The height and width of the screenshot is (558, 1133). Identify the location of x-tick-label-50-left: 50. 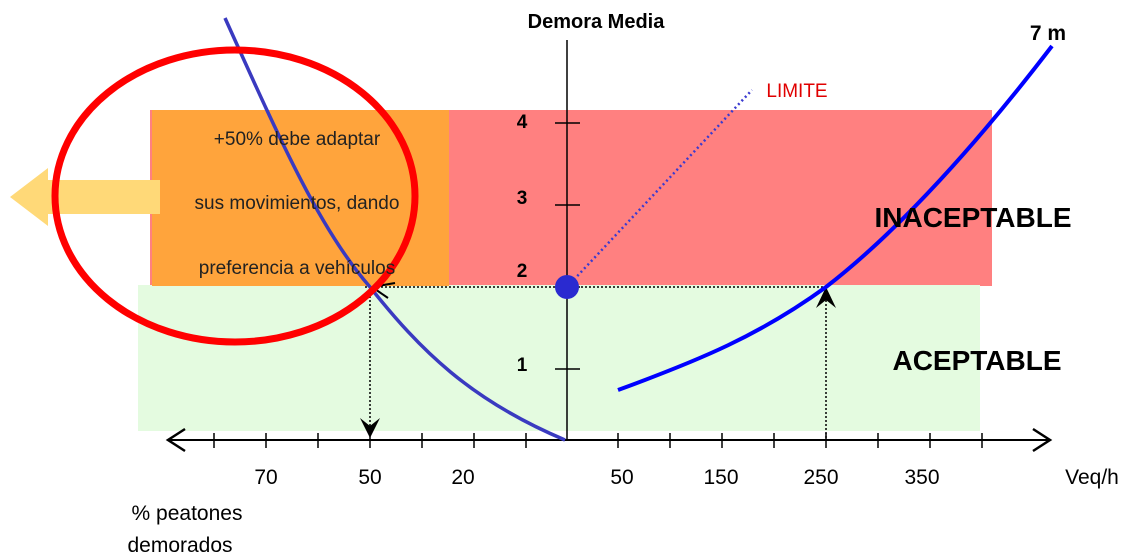
(369, 477).